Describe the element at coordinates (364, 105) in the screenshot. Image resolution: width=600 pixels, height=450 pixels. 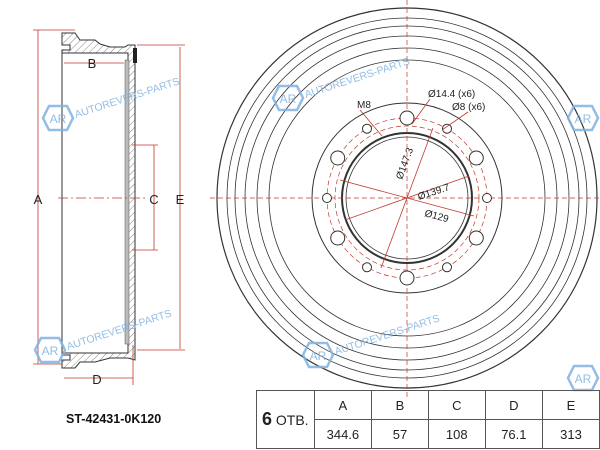
I see `callout-thread: M8` at that location.